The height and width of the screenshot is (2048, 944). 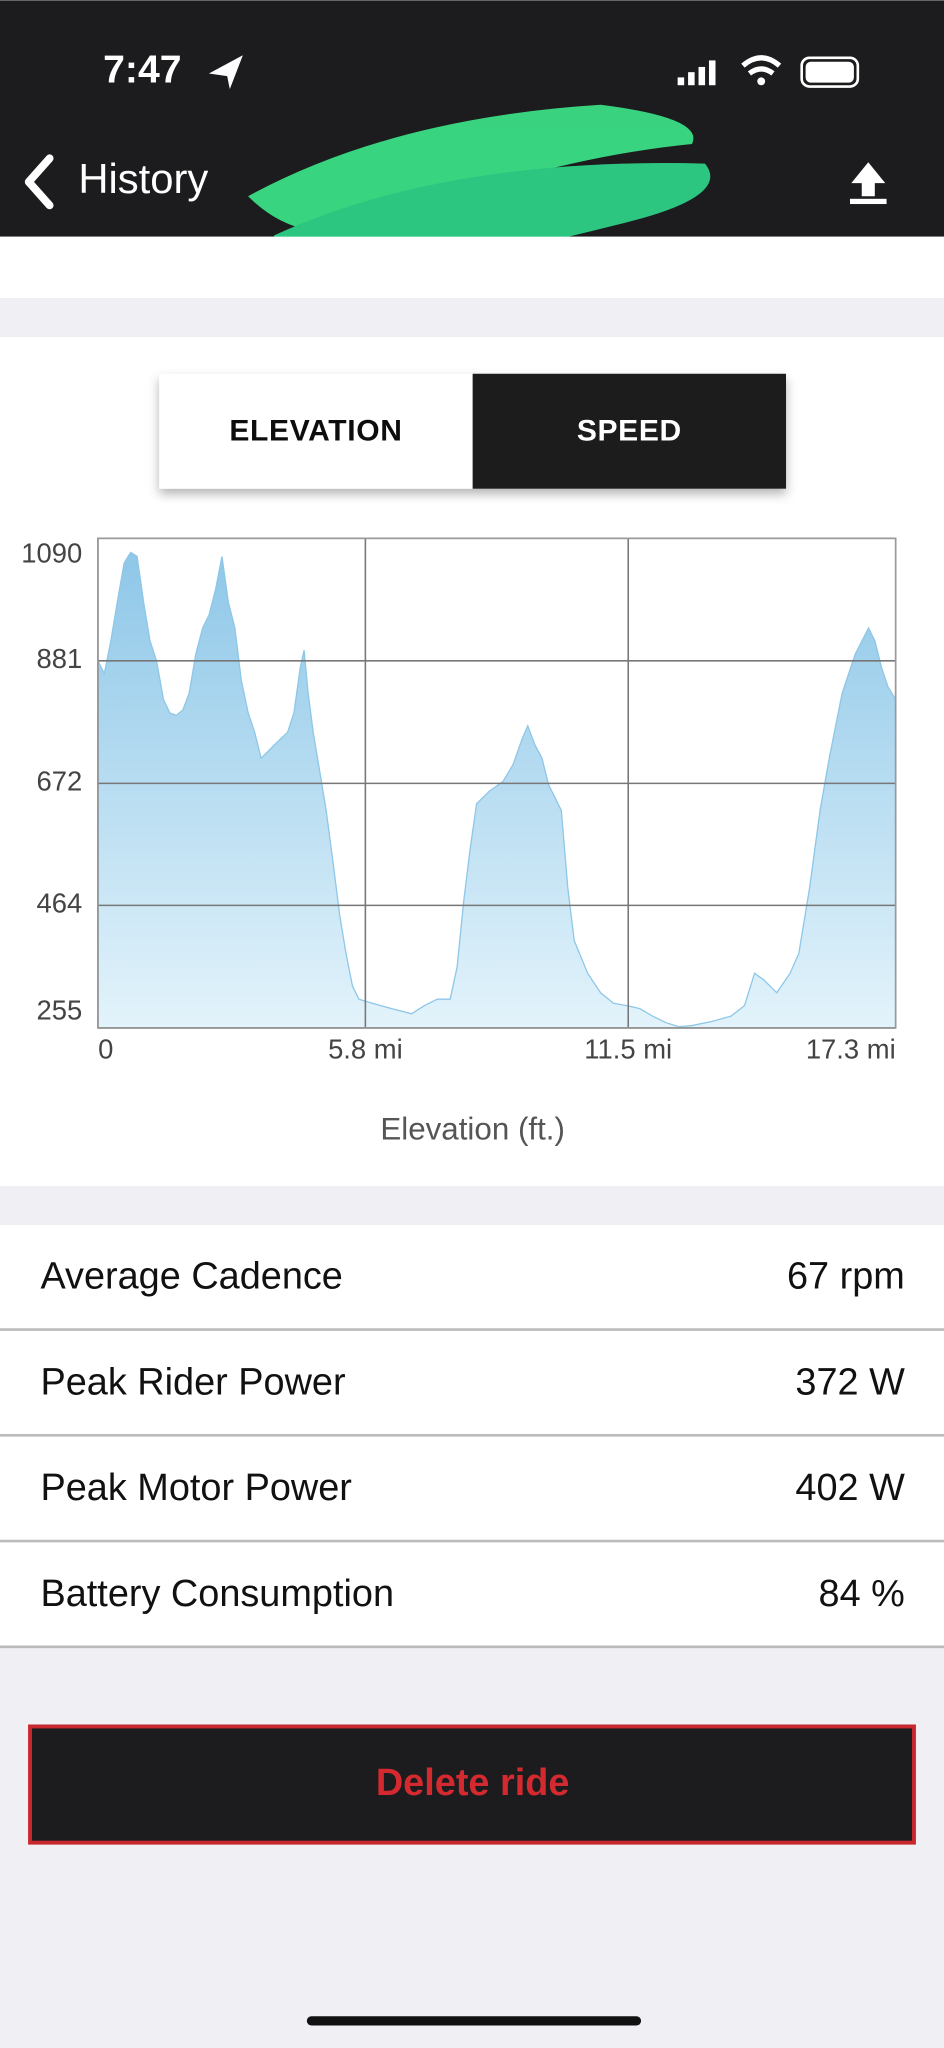 What do you see at coordinates (365, 1049) in the screenshot?
I see `x-tick-label: 5.8 mi` at bounding box center [365, 1049].